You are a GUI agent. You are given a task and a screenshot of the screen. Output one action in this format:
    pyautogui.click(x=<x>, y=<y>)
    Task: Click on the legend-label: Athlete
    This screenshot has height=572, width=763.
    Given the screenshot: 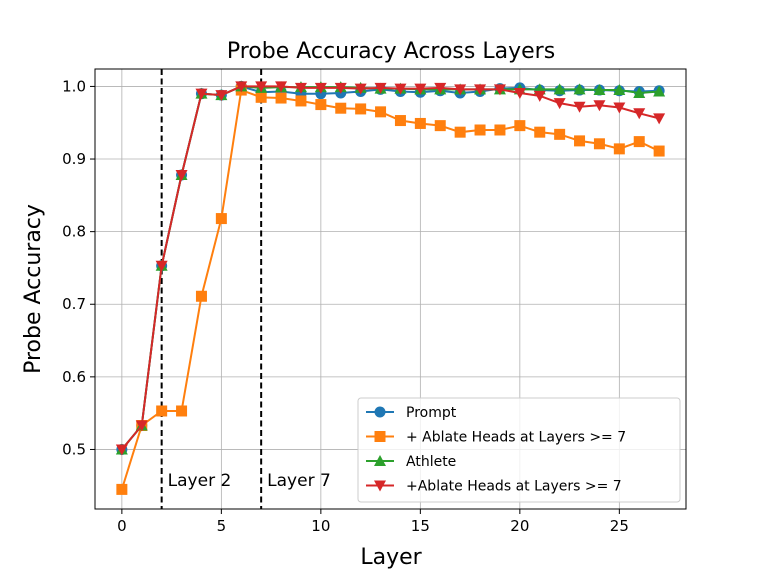 What is the action you would take?
    pyautogui.click(x=431, y=462)
    